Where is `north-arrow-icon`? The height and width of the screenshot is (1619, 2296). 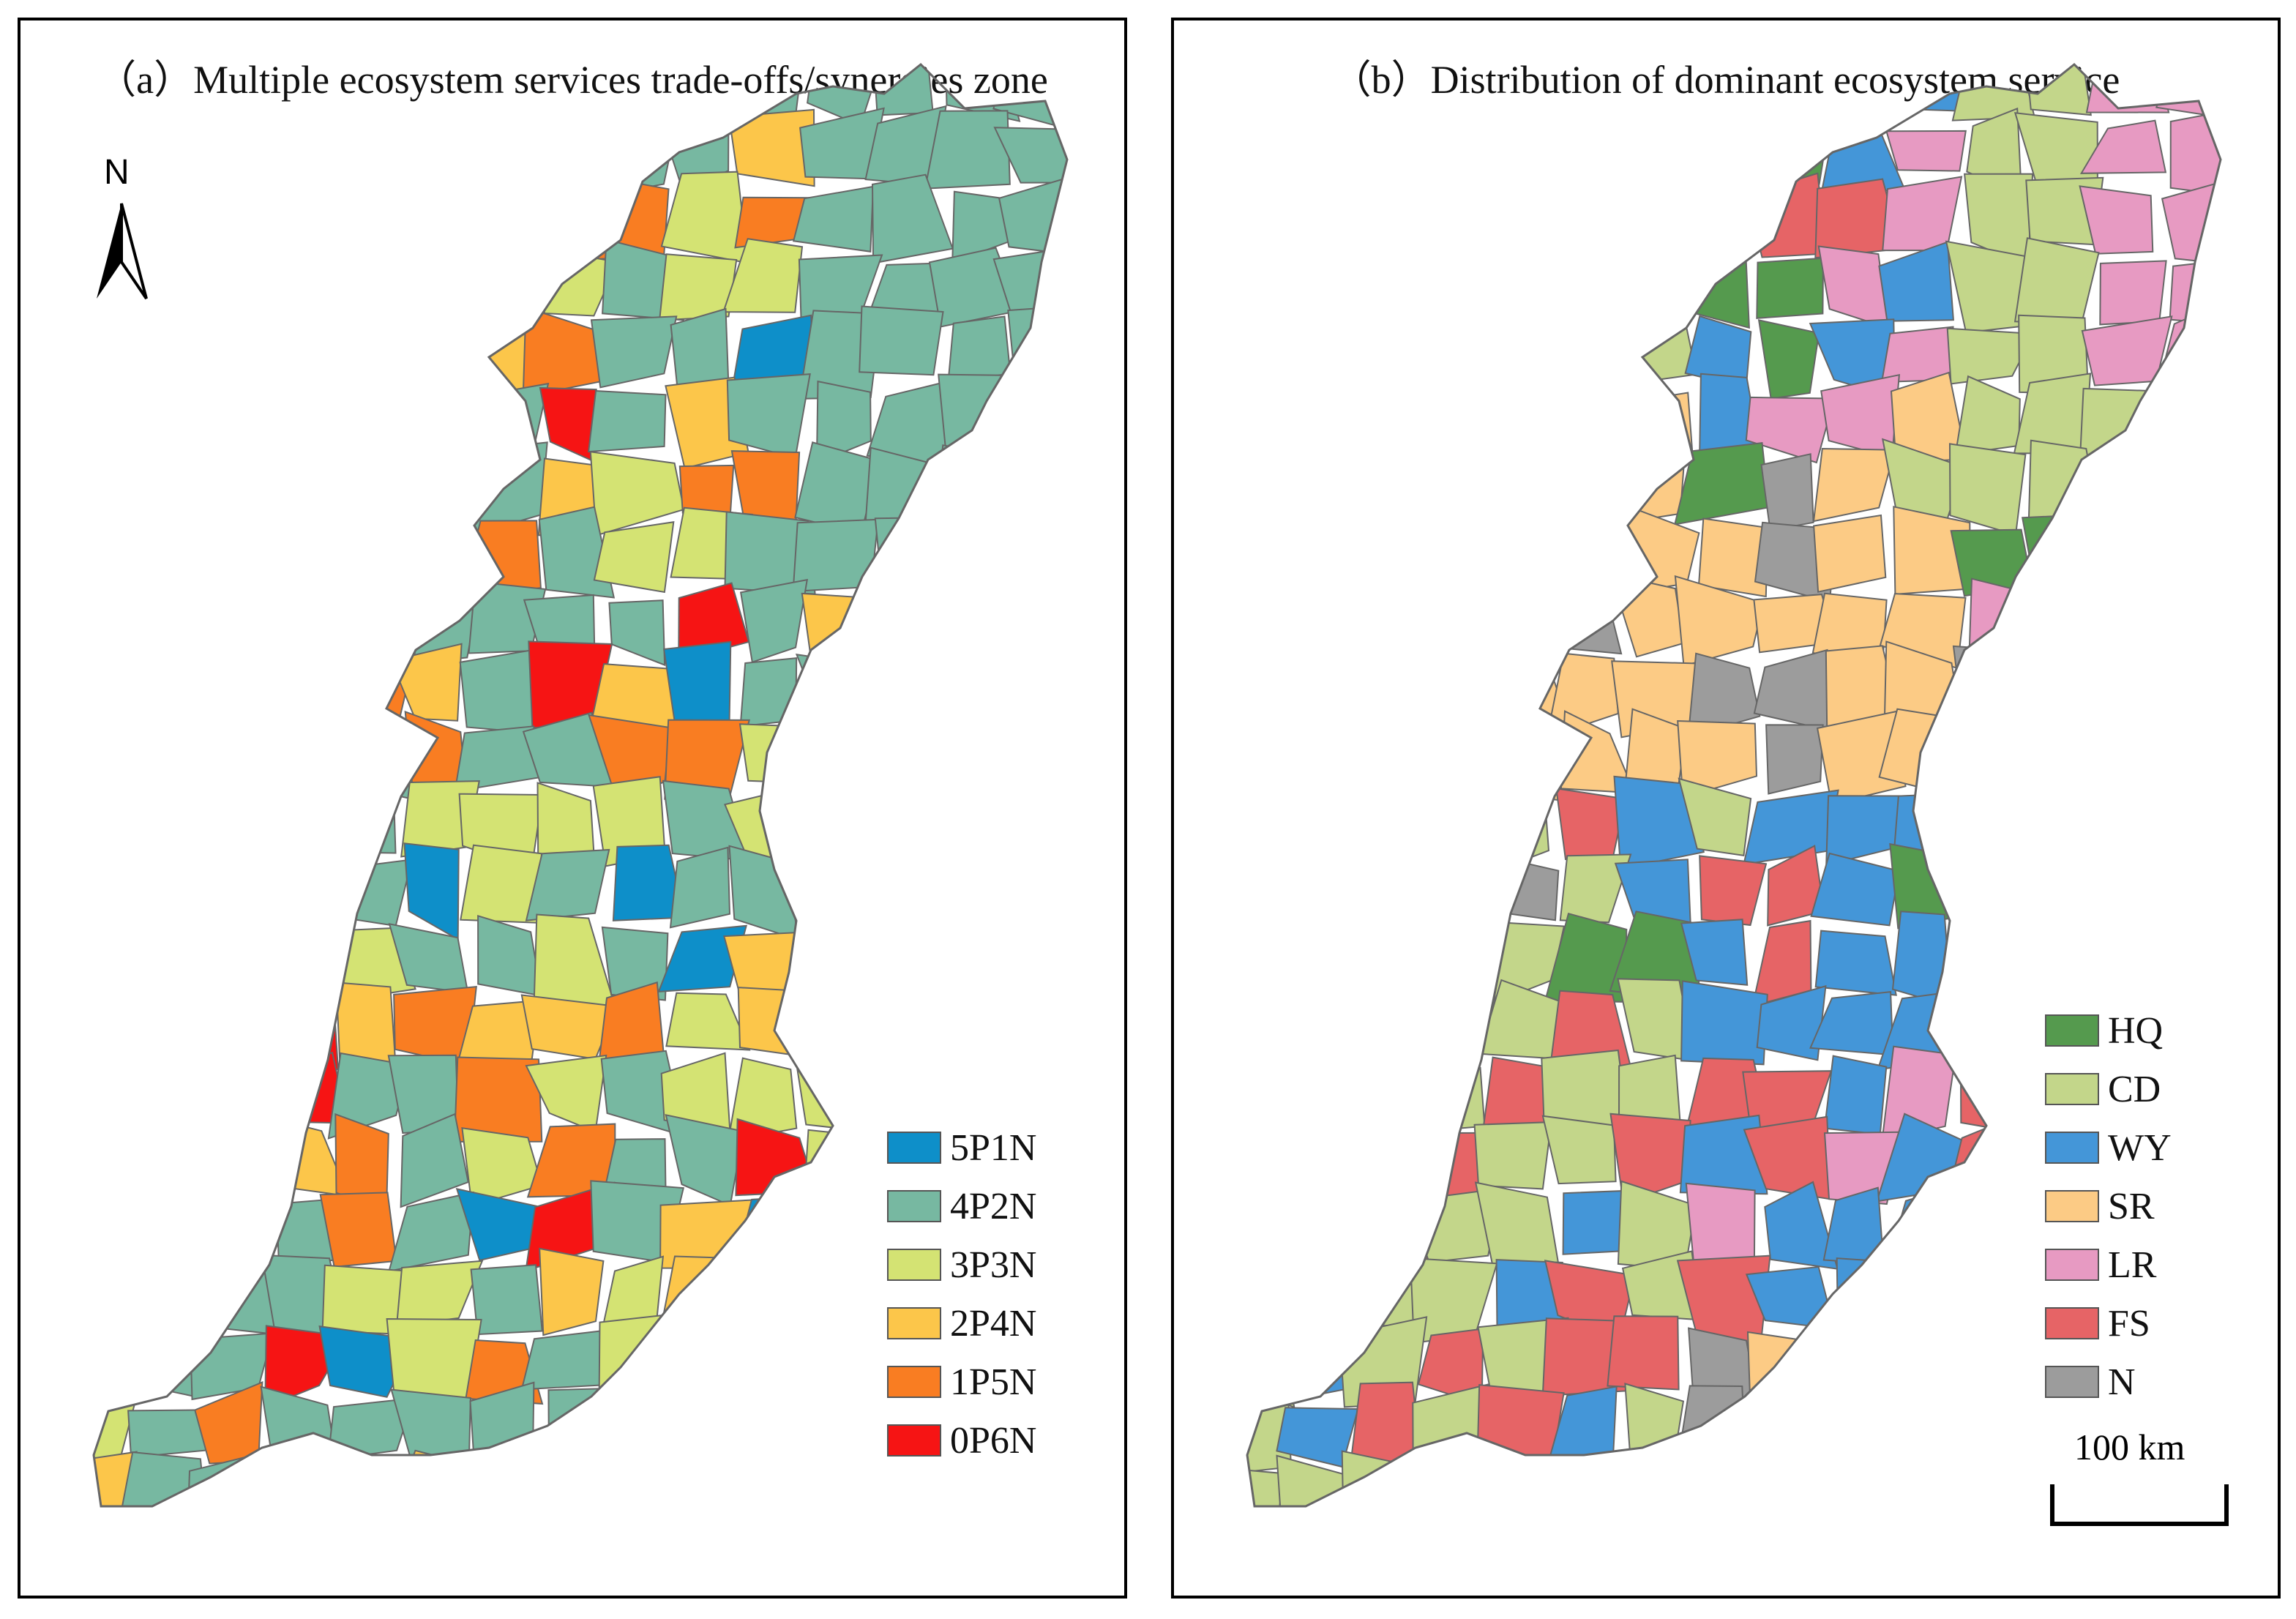 north-arrow-icon is located at coordinates (123, 251).